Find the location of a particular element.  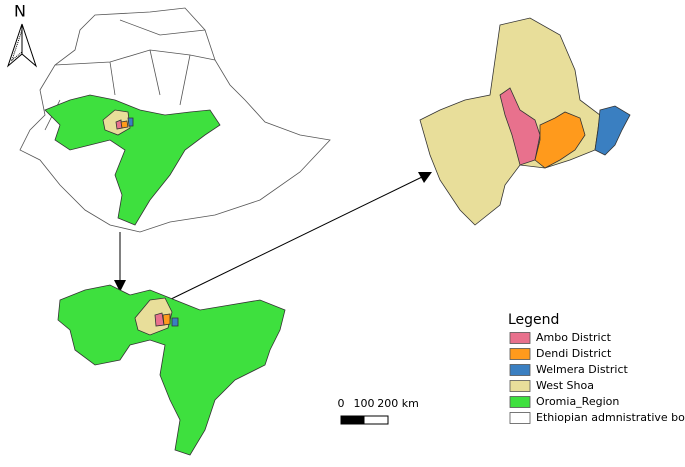

legend-label: Welmera District is located at coordinates (582, 369).